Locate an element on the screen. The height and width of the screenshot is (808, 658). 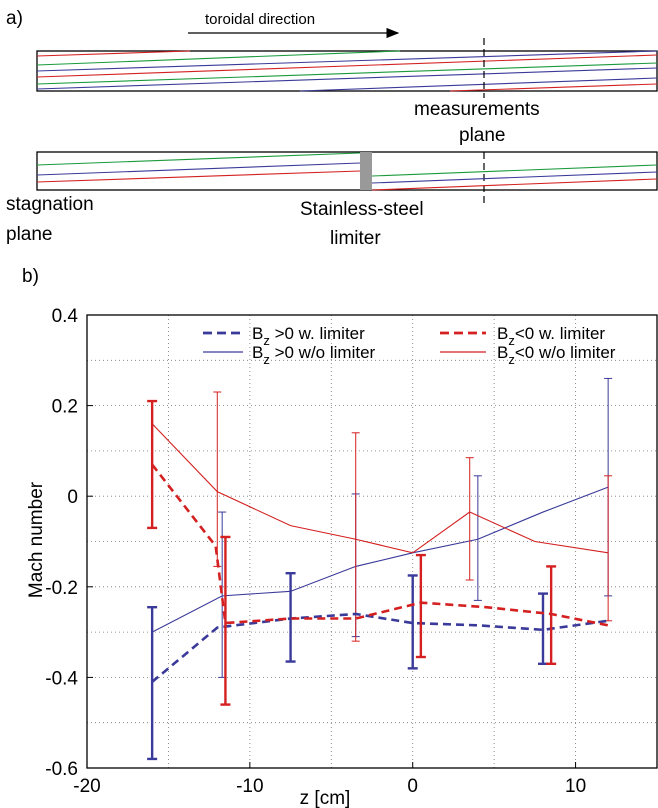
stagnation-plane-label-1: stagnation is located at coordinates (50, 204).